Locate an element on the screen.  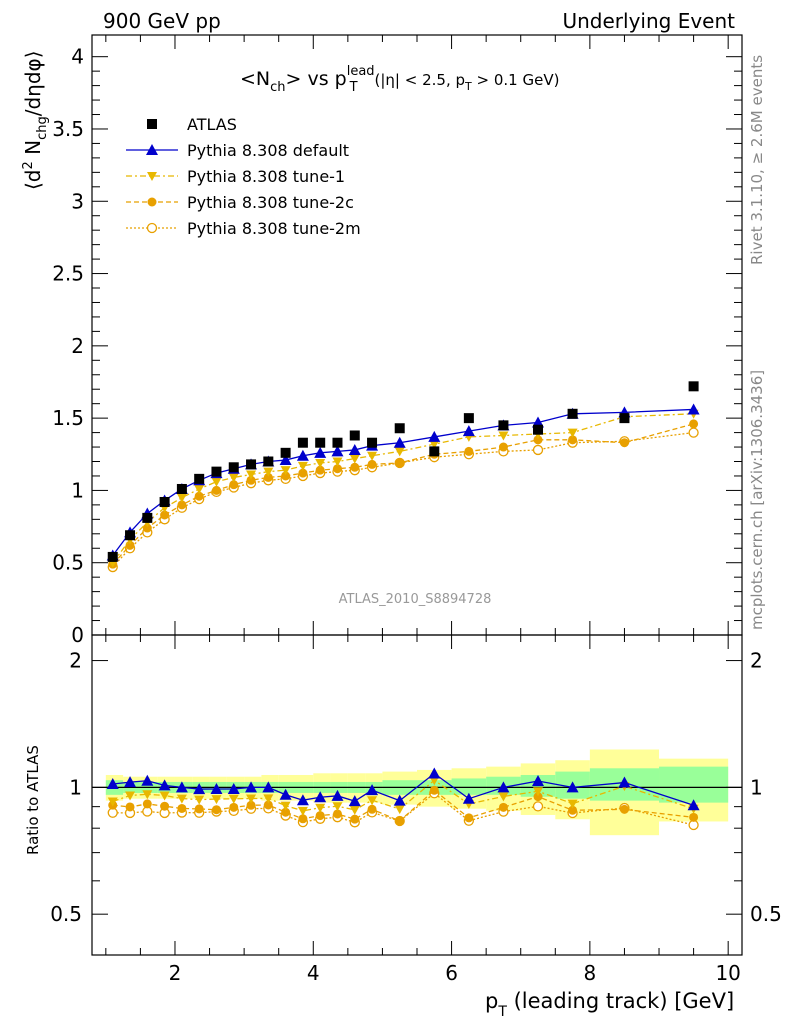
x-axis-label: pT (leading track) [GeV] is located at coordinates (609, 1004).